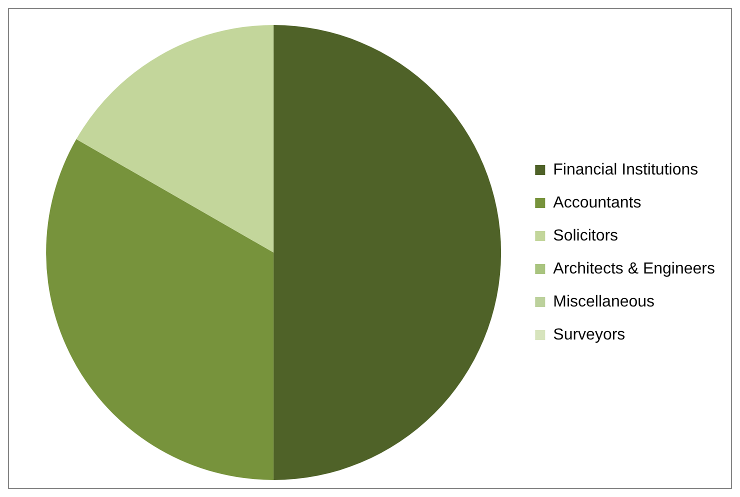  I want to click on legend-label: Solicitors, so click(585, 235).